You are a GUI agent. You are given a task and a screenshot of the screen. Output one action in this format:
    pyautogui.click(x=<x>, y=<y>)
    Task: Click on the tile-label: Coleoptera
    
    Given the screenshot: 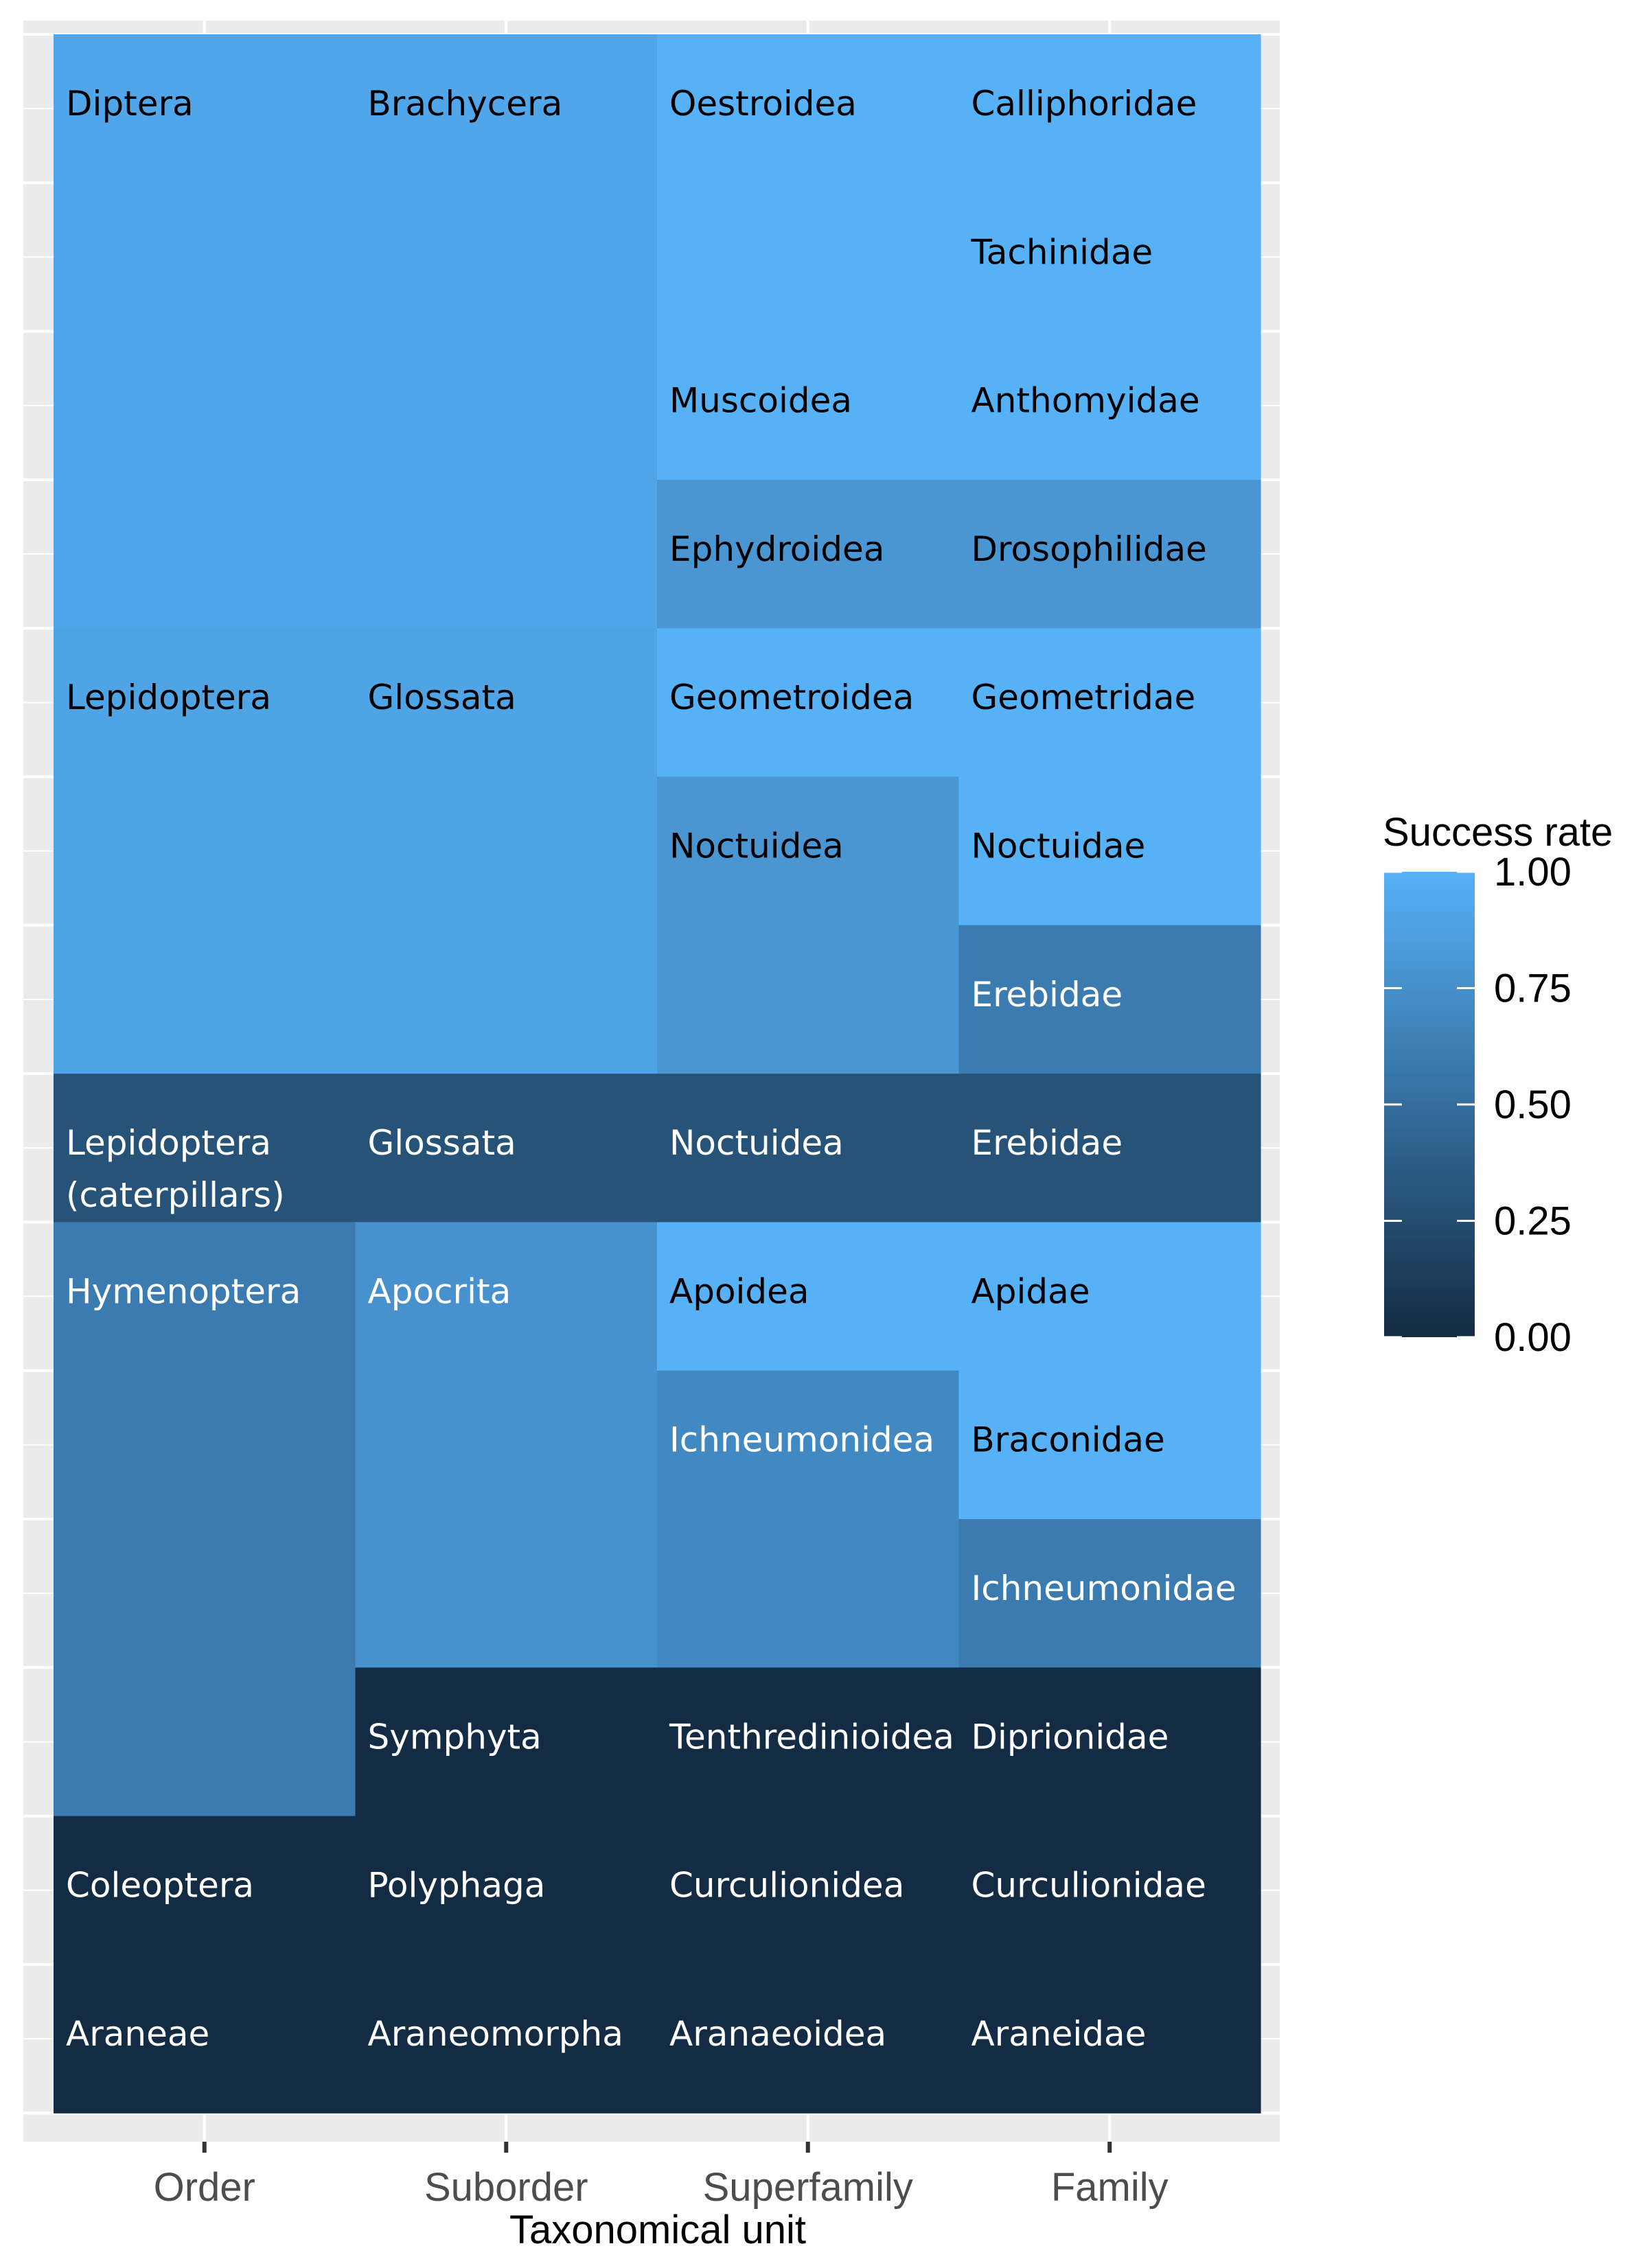 What is the action you would take?
    pyautogui.click(x=160, y=1886)
    